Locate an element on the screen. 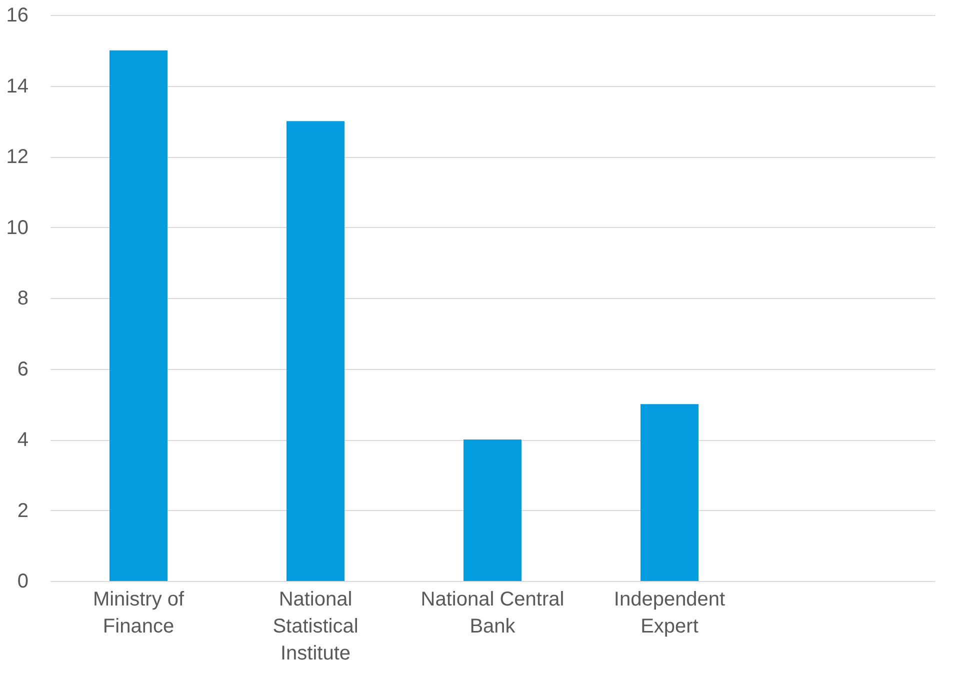 This screenshot has width=963, height=678. y-tick-label: 14 is located at coordinates (17, 86).